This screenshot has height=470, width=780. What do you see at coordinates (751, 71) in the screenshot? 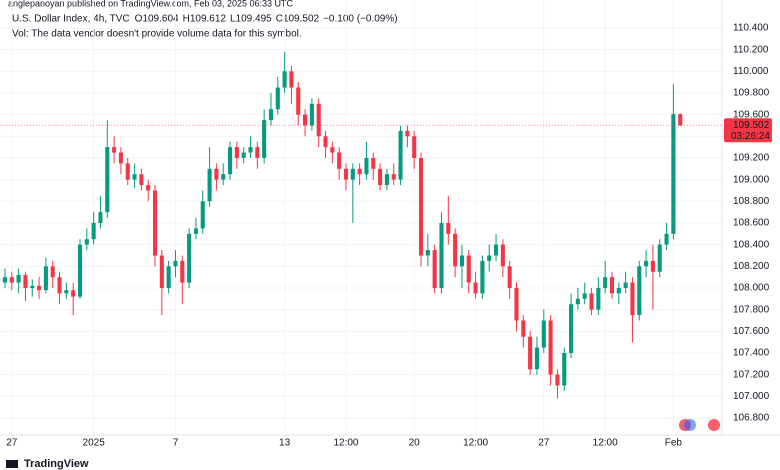
I see `y-tick-label: 110.000` at bounding box center [751, 71].